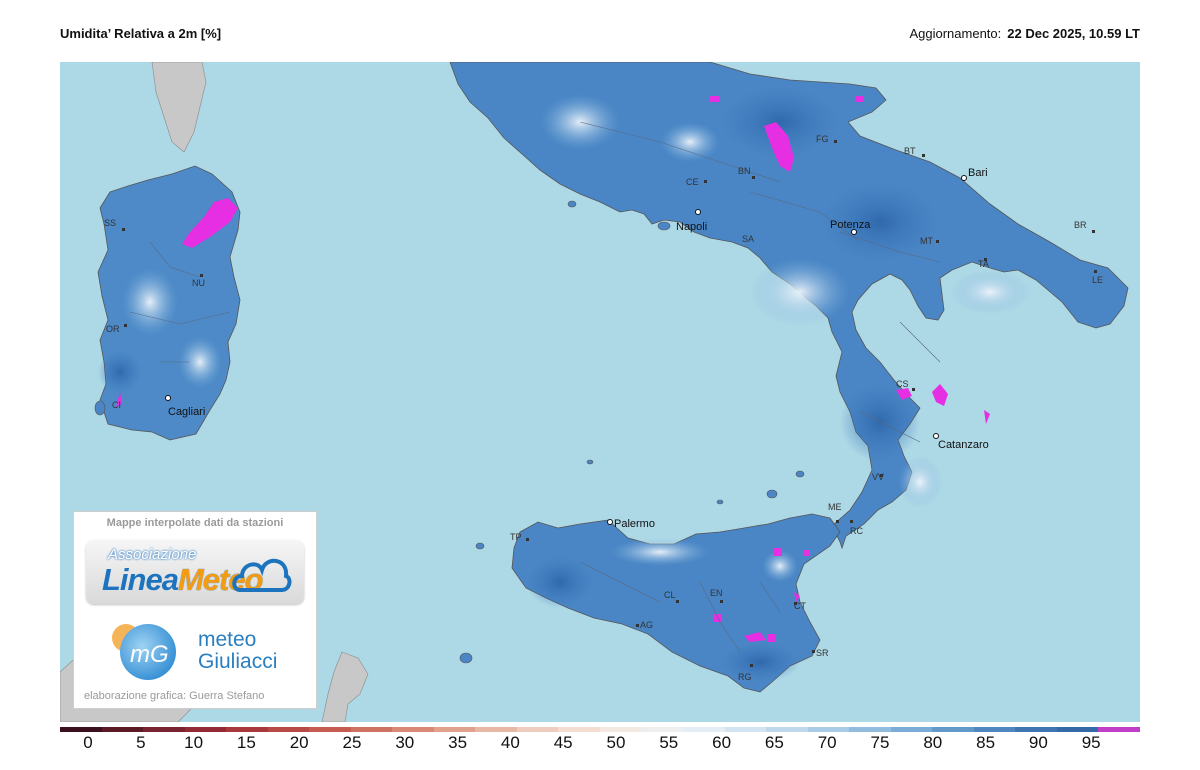 This screenshot has height=770, width=1200. What do you see at coordinates (878, 477) in the screenshot?
I see `province-code: VV` at bounding box center [878, 477].